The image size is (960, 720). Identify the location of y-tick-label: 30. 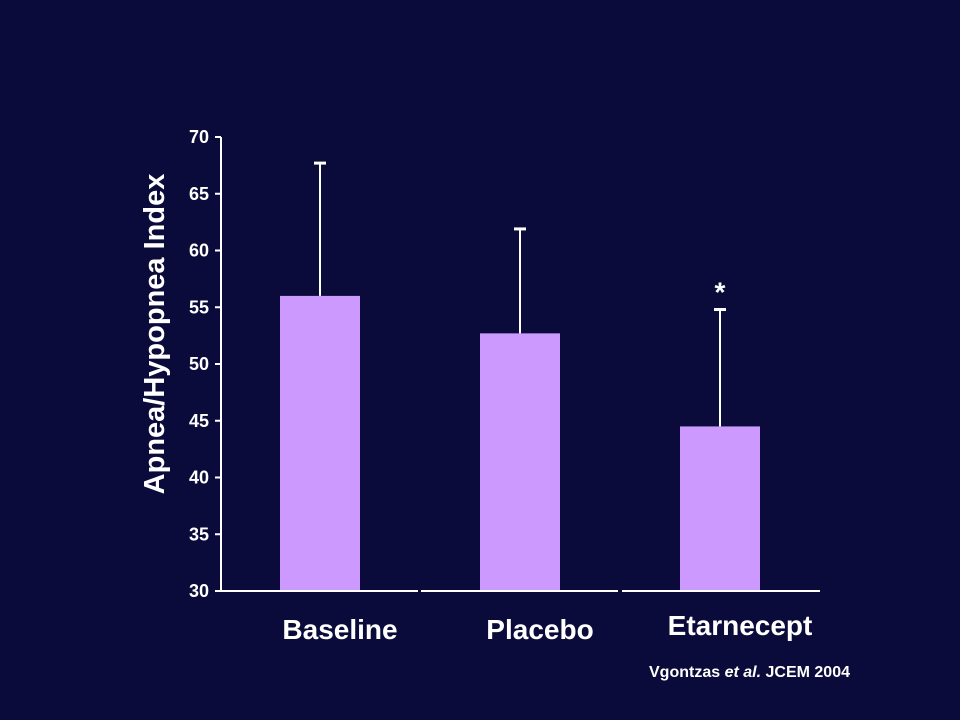
(199, 591).